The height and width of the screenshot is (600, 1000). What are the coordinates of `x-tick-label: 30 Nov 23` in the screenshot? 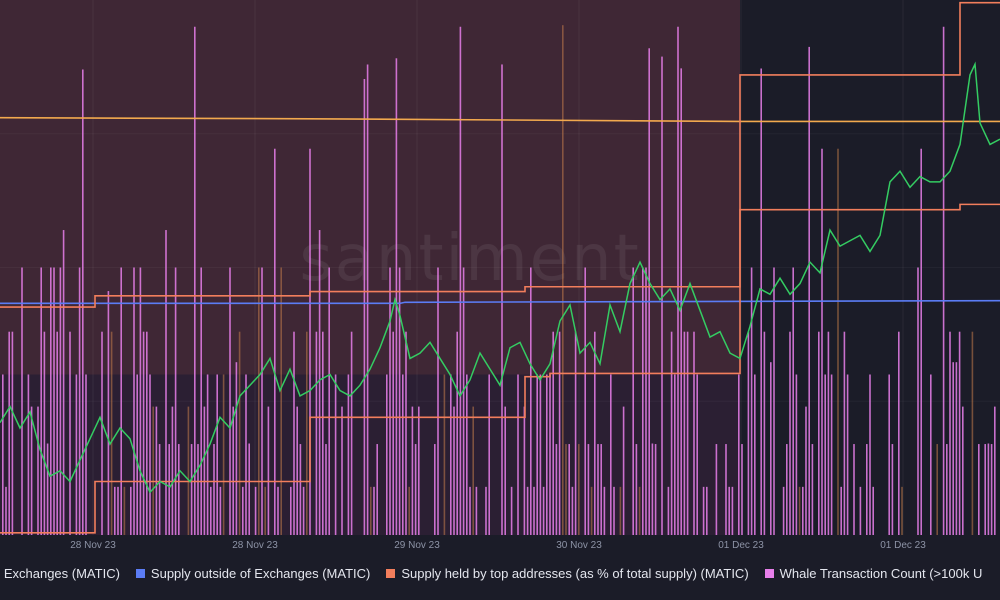 It's located at (579, 545).